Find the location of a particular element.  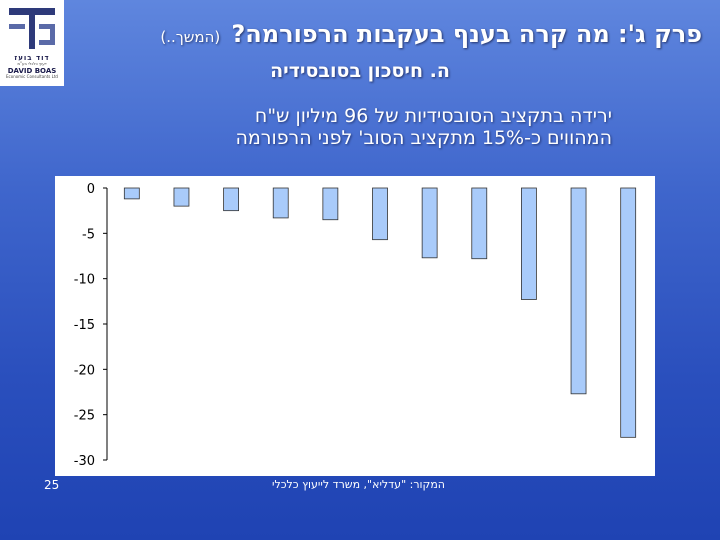

logo-sub-en: Economic Consultants Ltd is located at coordinates (32, 76).